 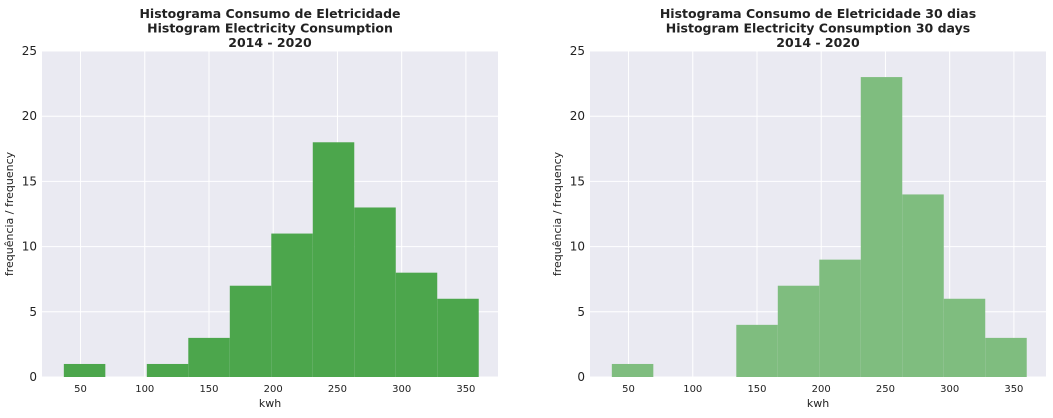 I want to click on left-x-tick-label: 150, so click(x=208, y=389).